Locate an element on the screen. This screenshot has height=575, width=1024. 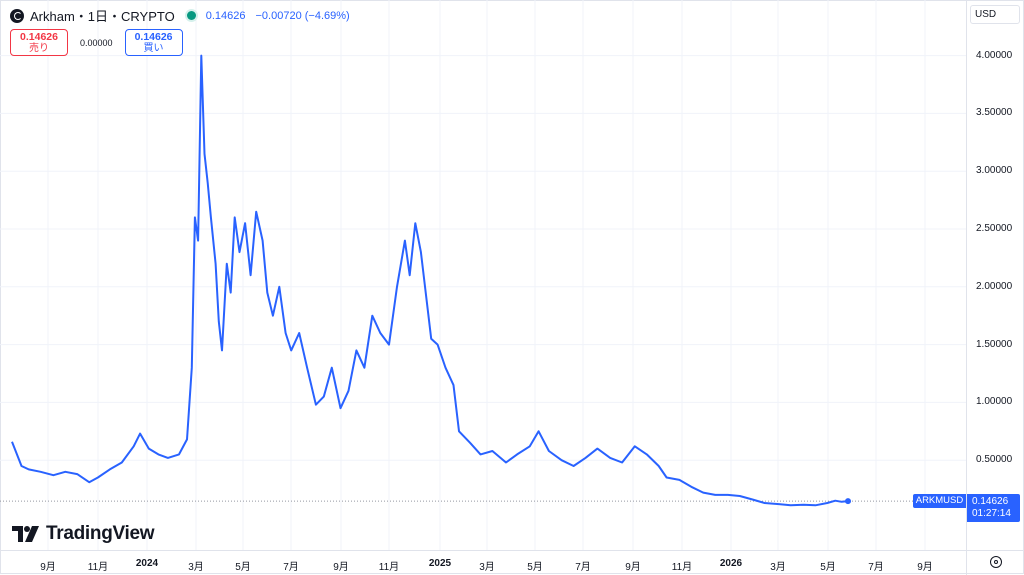
y-tick-label: 4.00000 is located at coordinates (994, 55).